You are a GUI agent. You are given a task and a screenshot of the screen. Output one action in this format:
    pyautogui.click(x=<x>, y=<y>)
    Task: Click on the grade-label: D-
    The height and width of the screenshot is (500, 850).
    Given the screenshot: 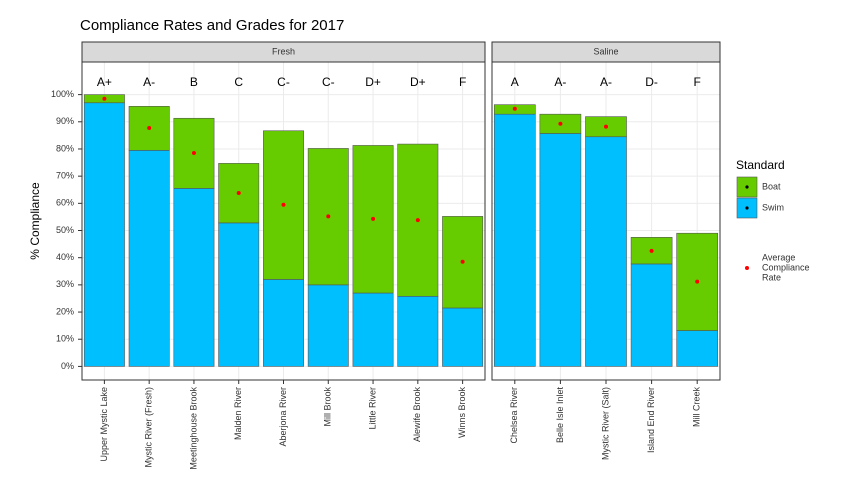 What is the action you would take?
    pyautogui.click(x=651, y=82)
    